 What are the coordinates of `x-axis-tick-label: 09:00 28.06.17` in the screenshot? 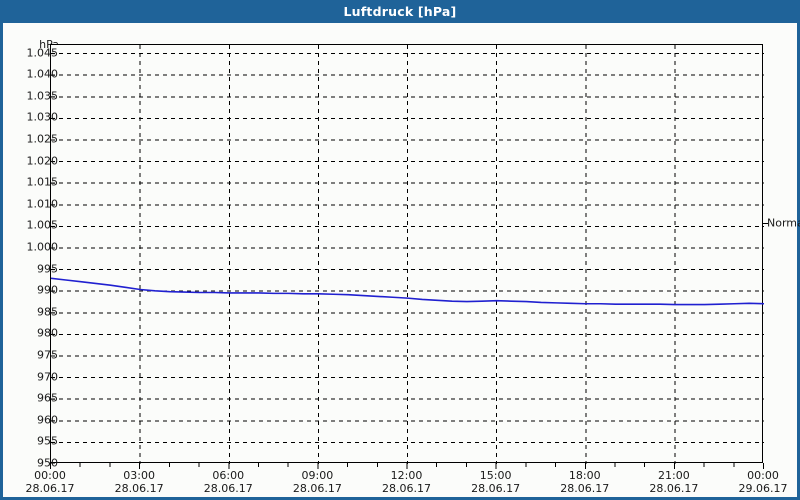 It's located at (317, 482).